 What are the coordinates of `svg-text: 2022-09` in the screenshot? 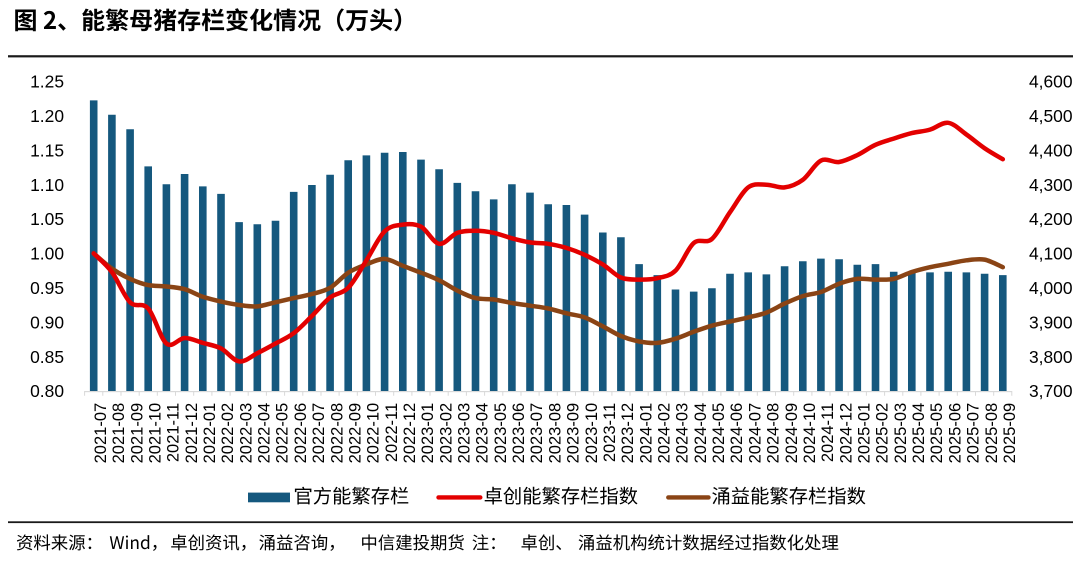 It's located at (355, 433).